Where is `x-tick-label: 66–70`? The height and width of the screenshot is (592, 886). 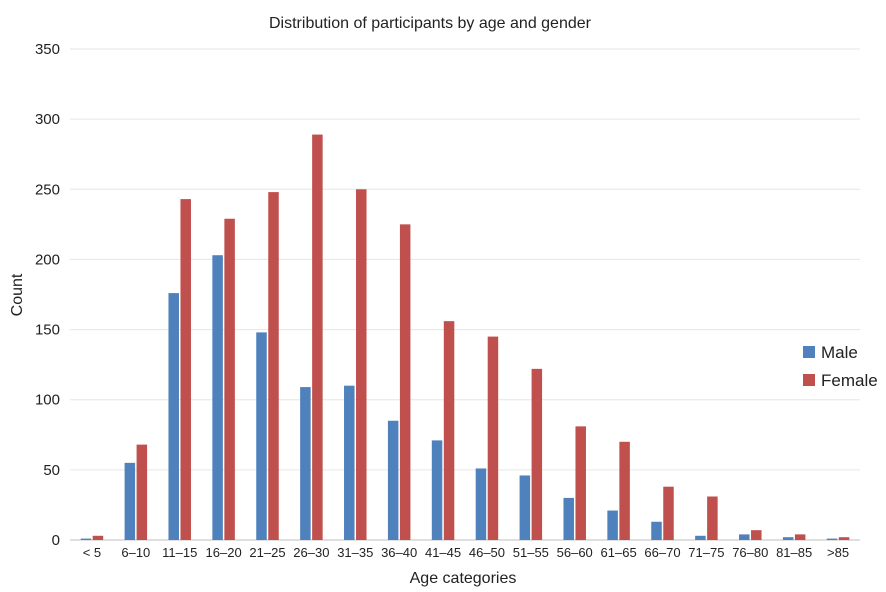 x-tick-label: 66–70 is located at coordinates (662, 552).